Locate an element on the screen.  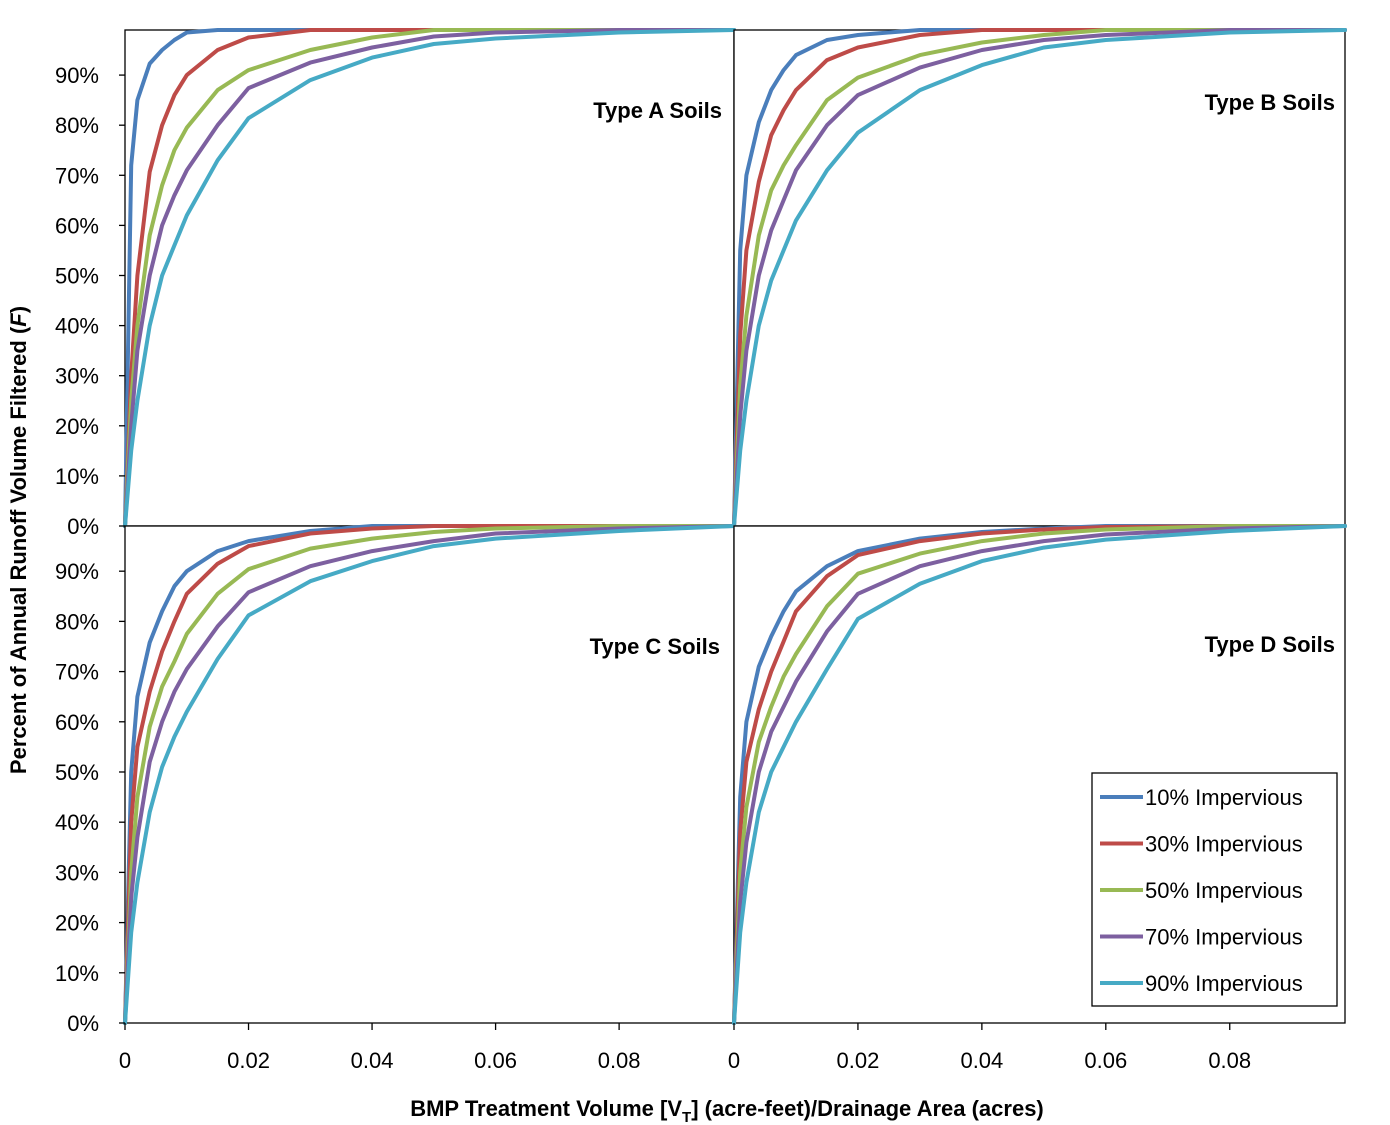
panel-title: Type B Soils is located at coordinates (1270, 102).